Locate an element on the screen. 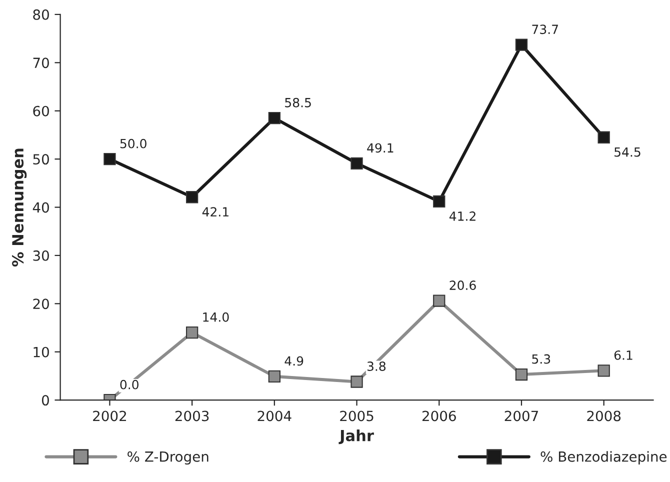 Image resolution: width=670 pixels, height=482 pixels. data-label: 14.0 is located at coordinates (216, 317).